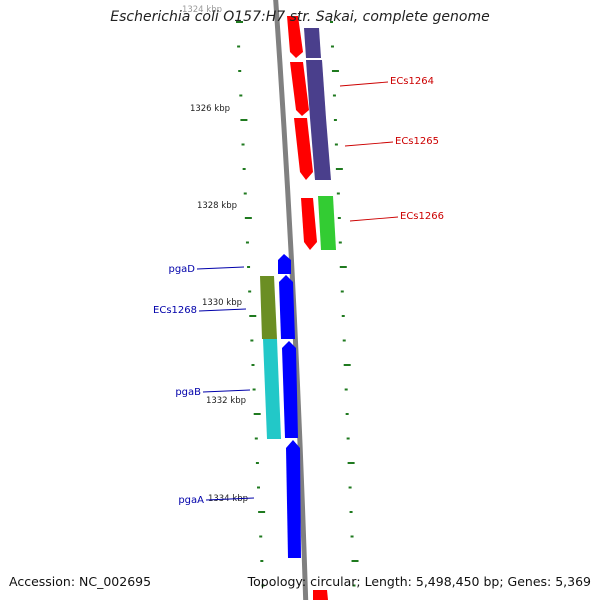 This screenshot has width=600, height=600. I want to click on scale-label: 1324 kbp, so click(202, 10).